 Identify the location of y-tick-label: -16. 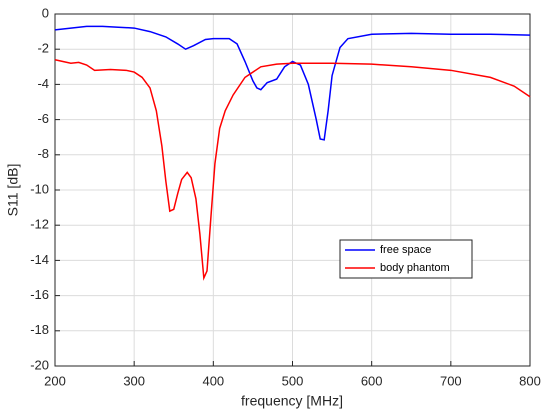
(39, 294).